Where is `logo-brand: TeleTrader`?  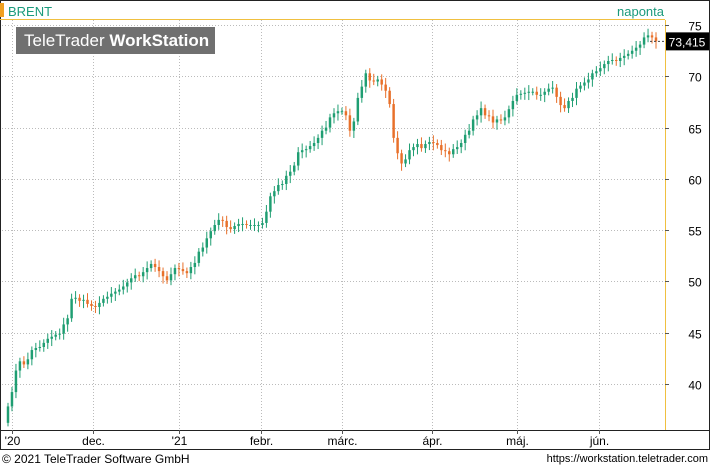
logo-brand: TeleTrader is located at coordinates (64, 40).